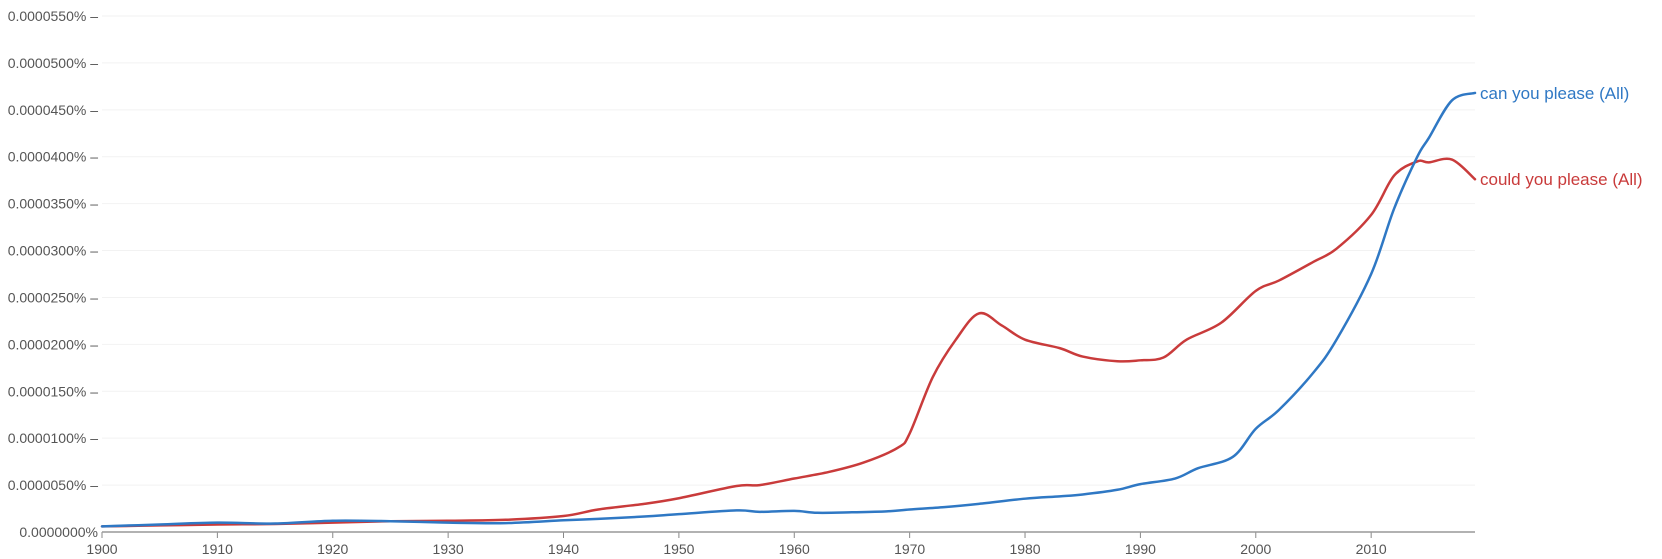  I want to click on y-tick-label: 0.0000350% –, so click(53, 204).